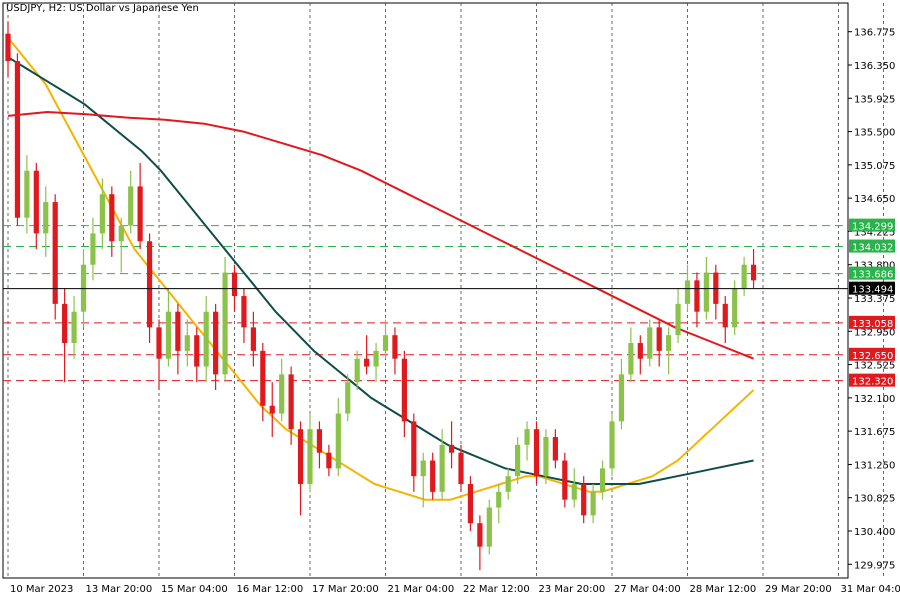  What do you see at coordinates (874, 199) in the screenshot?
I see `y-tick-label: 134.650` at bounding box center [874, 199].